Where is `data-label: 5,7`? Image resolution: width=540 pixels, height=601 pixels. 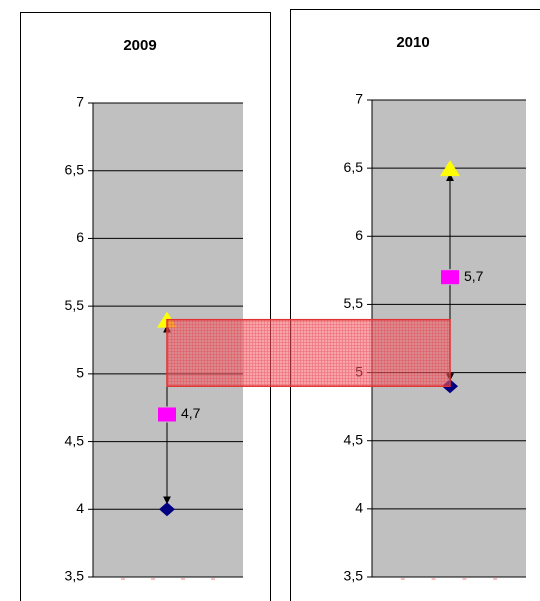 data-label: 5,7 is located at coordinates (474, 276).